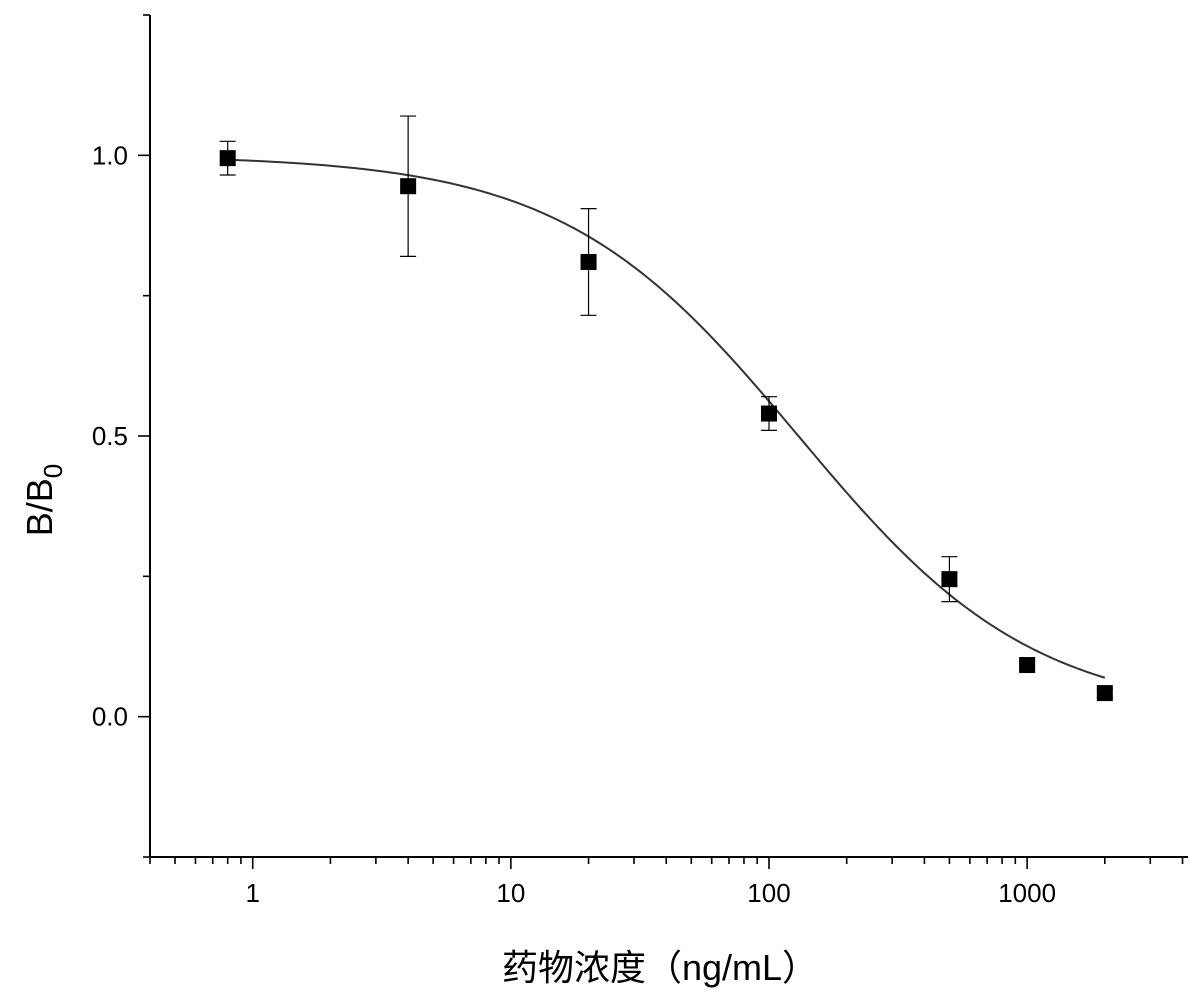  What do you see at coordinates (510, 893) in the screenshot?
I see `x-tick-label: 10` at bounding box center [510, 893].